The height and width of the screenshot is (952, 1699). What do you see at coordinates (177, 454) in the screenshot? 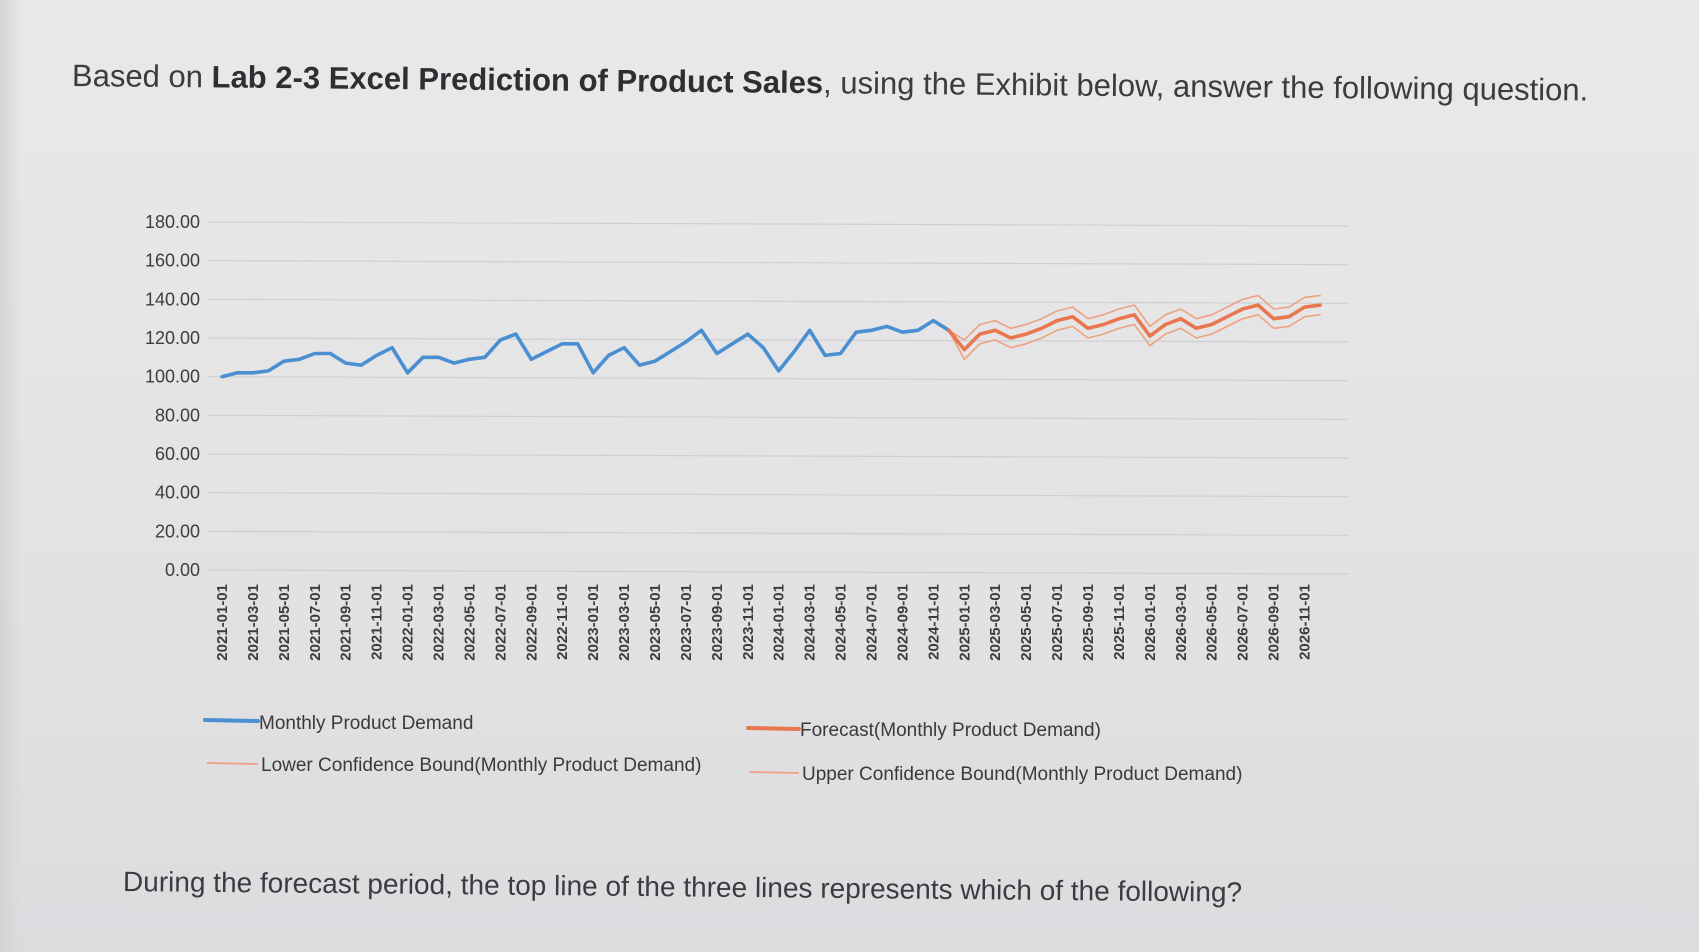
I see `y-tick-label: 60.00` at bounding box center [177, 454].